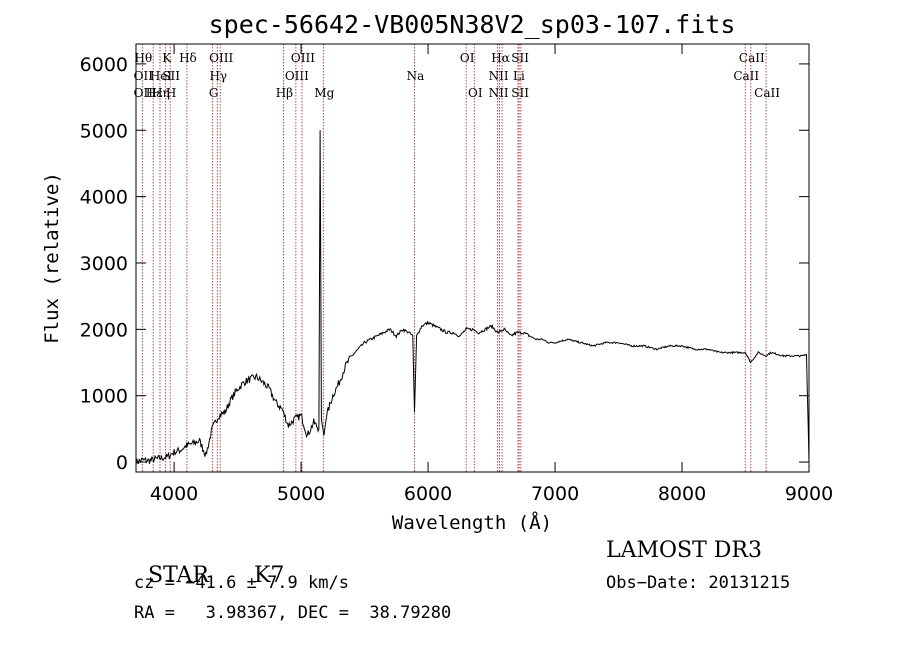 This screenshot has height=649, width=900. I want to click on x-tick-label: 9000, so click(809, 494).